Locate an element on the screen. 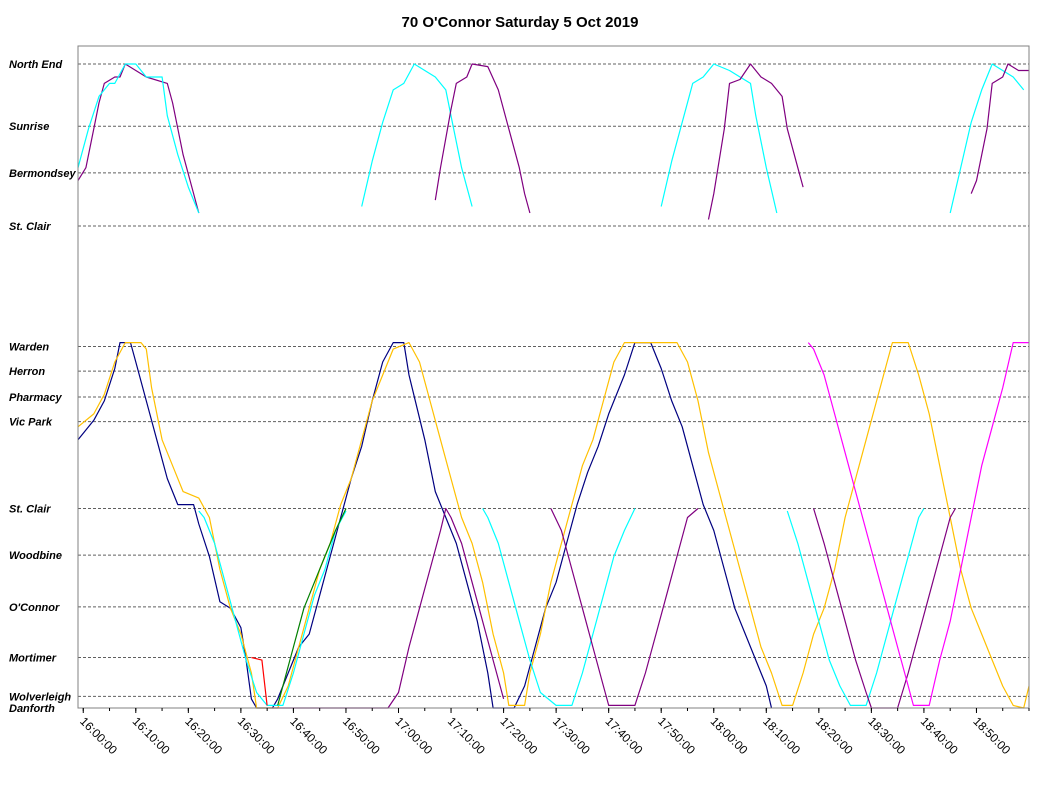 The image size is (1037, 786). x-tick-label: 18:00:00 is located at coordinates (729, 735).